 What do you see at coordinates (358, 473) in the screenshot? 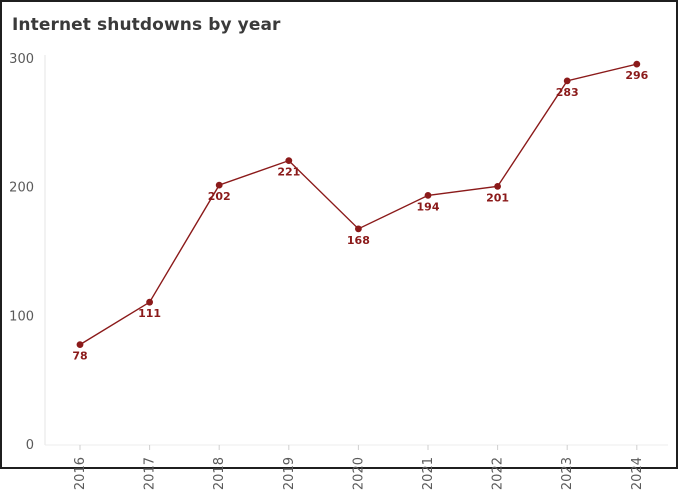
I see `x-tick-label: 2020` at bounding box center [358, 473].